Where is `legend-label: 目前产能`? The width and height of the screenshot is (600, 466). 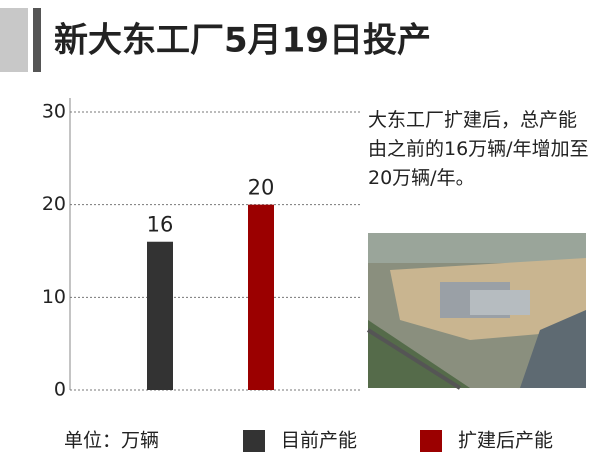 legend-label: 目前产能 is located at coordinates (319, 441).